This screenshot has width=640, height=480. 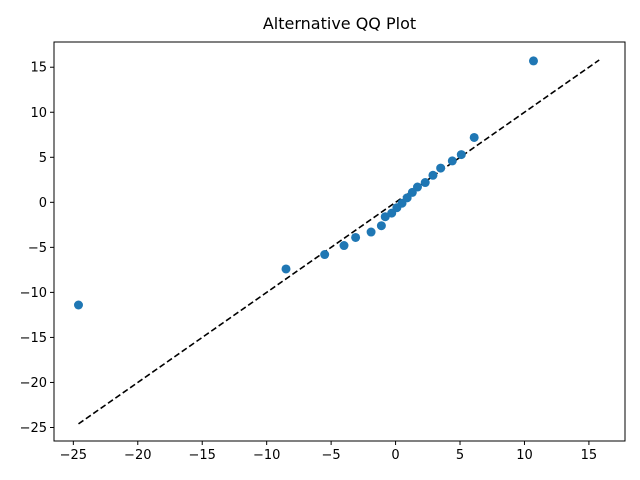 What do you see at coordinates (33, 293) in the screenshot?
I see `y-tick-label: −10` at bounding box center [33, 293].